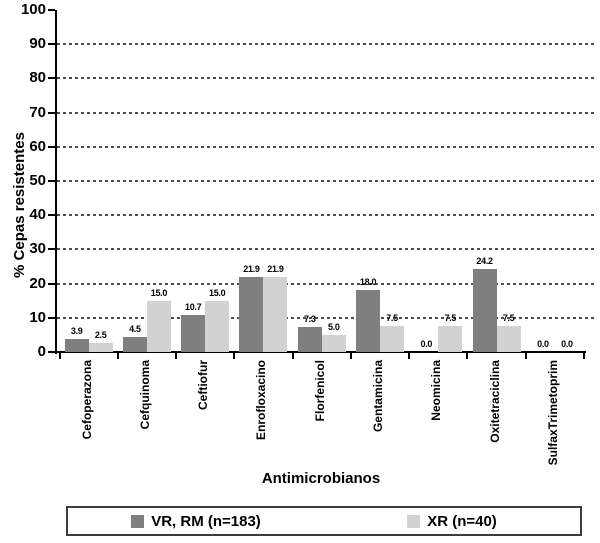 This screenshot has width=600, height=543. I want to click on legend: VR, RM (n=183) XR (n=40), so click(324, 521).